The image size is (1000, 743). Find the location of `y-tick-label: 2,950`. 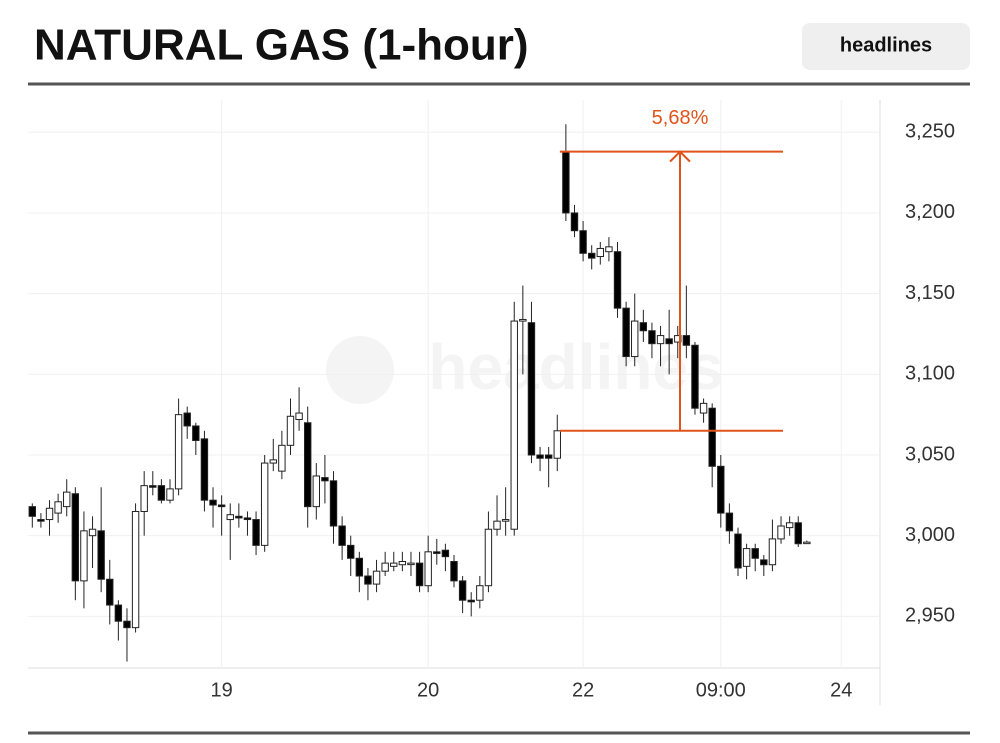

y-tick-label: 2,950 is located at coordinates (930, 616).